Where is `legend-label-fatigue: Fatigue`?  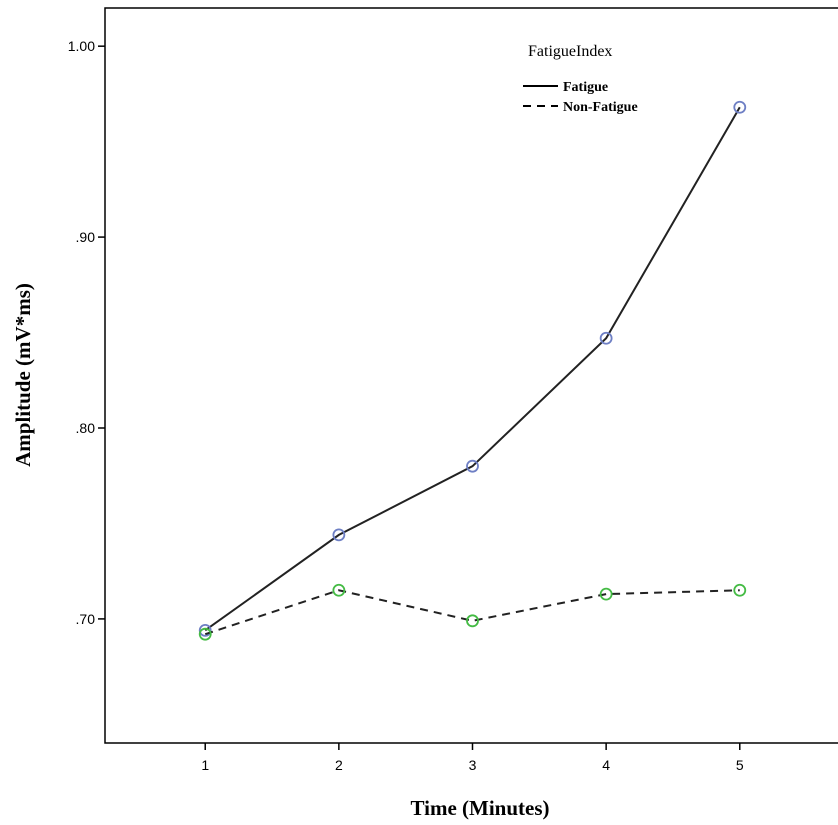
legend-label-fatigue: Fatigue is located at coordinates (585, 87).